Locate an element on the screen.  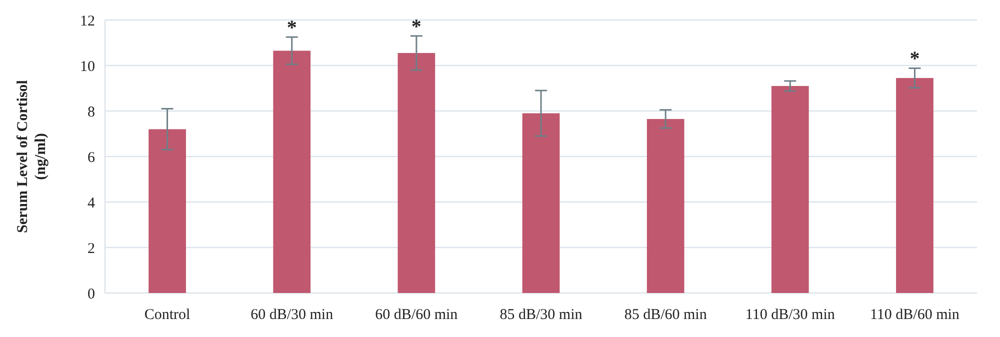
y-axis-title: Serum Level of Cortisol (ng/ml) is located at coordinates (32, 156).